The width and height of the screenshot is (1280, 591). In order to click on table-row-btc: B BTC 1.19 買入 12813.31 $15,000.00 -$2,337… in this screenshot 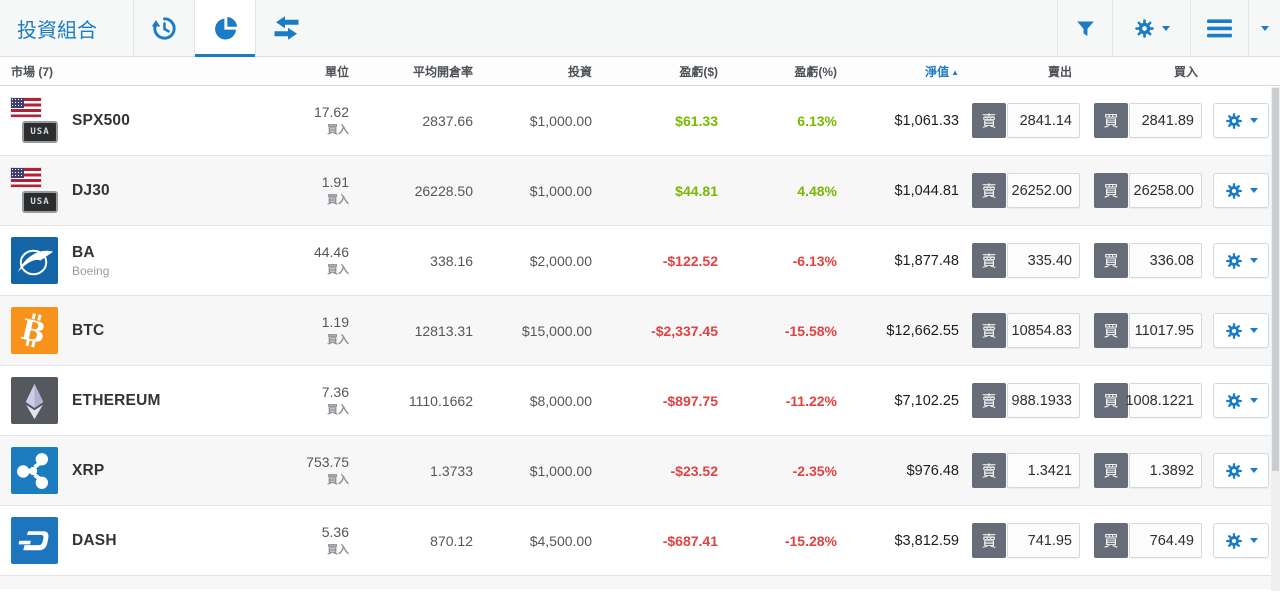, I will do `click(640, 331)`.